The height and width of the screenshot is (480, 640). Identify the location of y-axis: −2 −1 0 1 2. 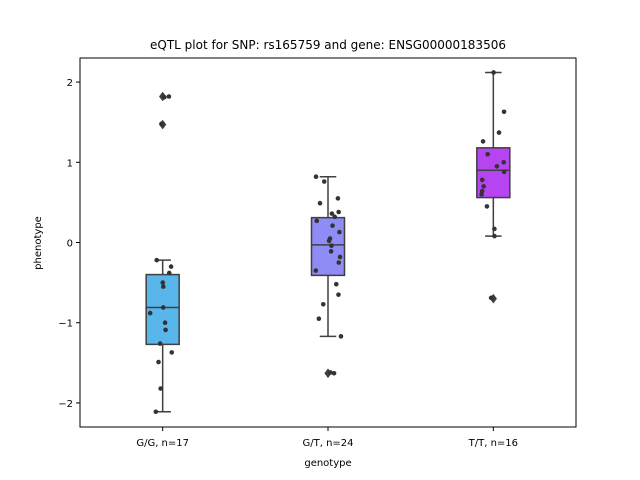
(69, 244).